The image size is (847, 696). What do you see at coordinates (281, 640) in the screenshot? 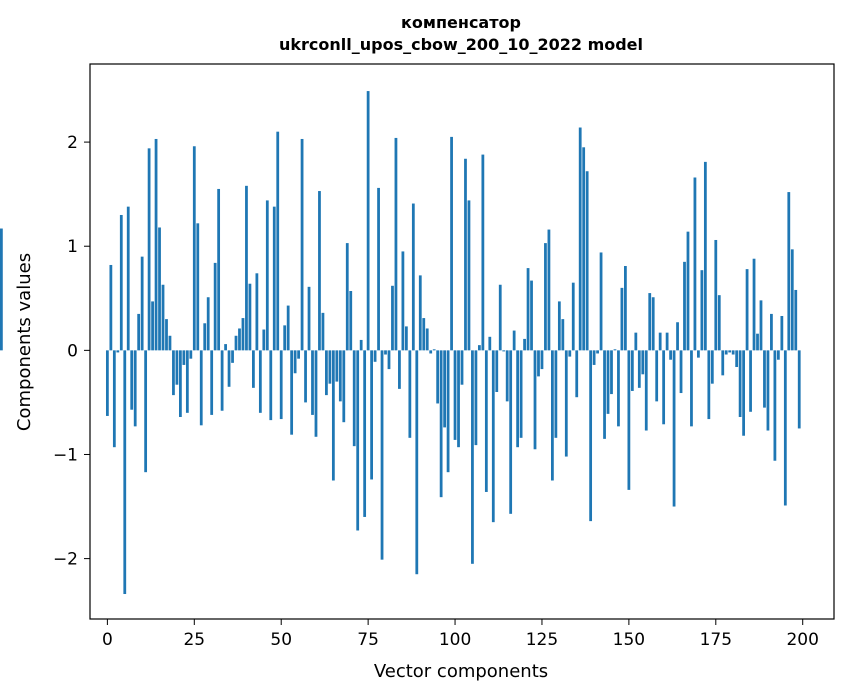
I see `x-tick-label: 50` at bounding box center [281, 640].